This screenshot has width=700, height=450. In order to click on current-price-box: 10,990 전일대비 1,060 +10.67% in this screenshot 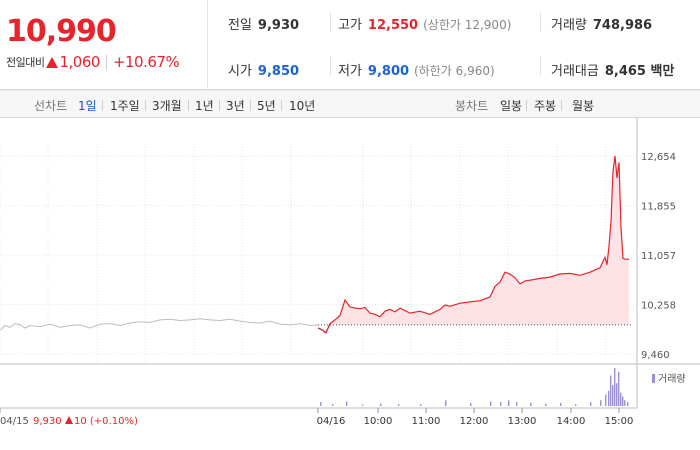, I will do `click(104, 45)`.